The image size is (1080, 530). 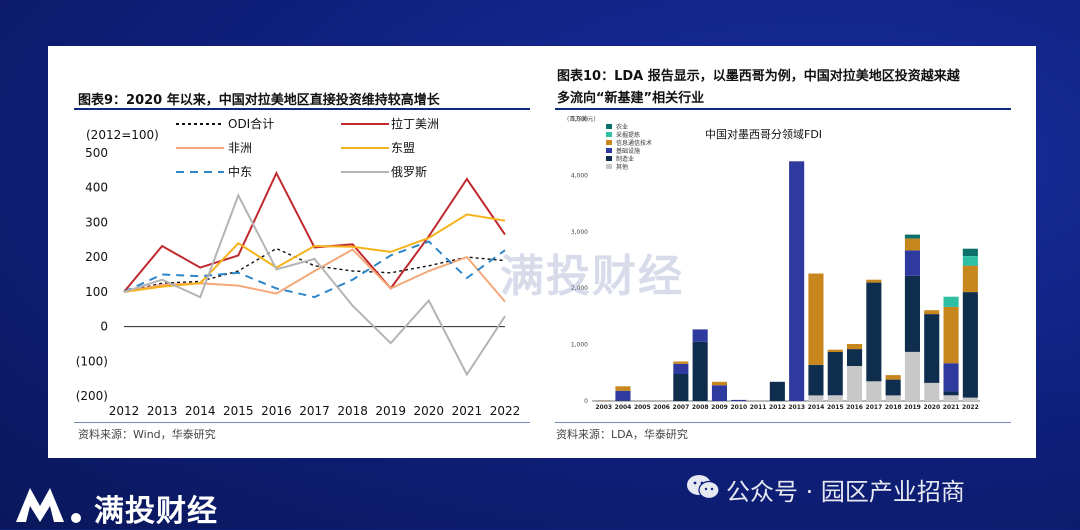 What do you see at coordinates (796, 407) in the screenshot?
I see `x-tick-label: 2013` at bounding box center [796, 407].